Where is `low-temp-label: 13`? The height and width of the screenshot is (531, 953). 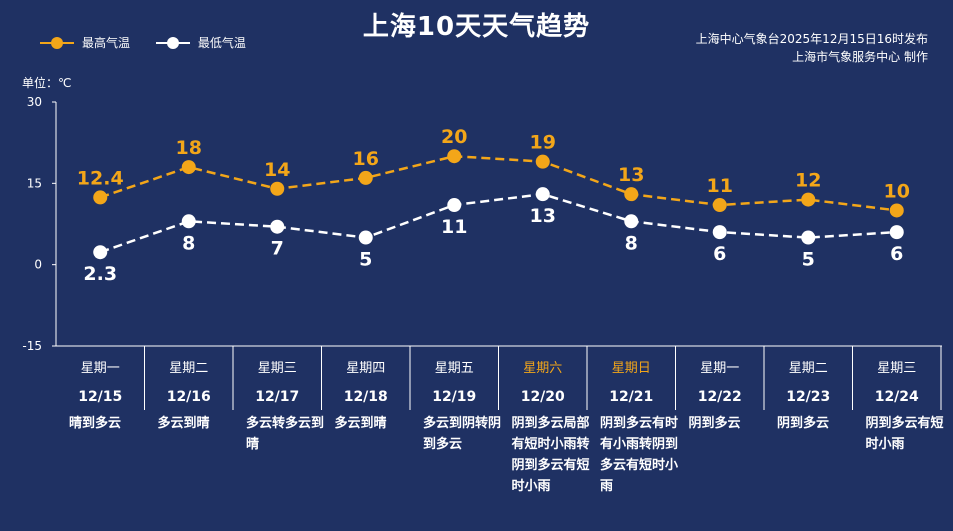
low-temp-label: 13 is located at coordinates (543, 216).